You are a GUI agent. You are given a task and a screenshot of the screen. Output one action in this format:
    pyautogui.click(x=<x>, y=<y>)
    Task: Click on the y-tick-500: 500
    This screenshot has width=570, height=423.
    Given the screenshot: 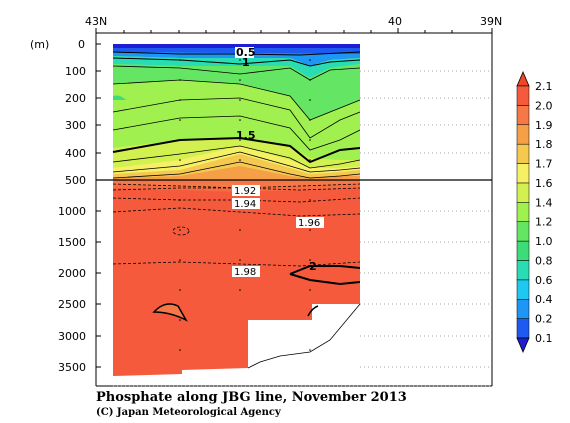 What is the action you would take?
    pyautogui.click(x=75, y=180)
    